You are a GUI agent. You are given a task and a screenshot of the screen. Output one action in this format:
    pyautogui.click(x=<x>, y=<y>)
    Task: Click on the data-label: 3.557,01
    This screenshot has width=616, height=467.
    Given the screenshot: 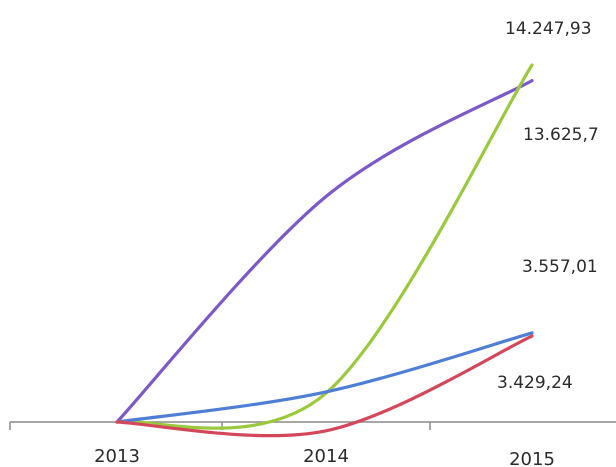 What is the action you would take?
    pyautogui.click(x=560, y=267)
    